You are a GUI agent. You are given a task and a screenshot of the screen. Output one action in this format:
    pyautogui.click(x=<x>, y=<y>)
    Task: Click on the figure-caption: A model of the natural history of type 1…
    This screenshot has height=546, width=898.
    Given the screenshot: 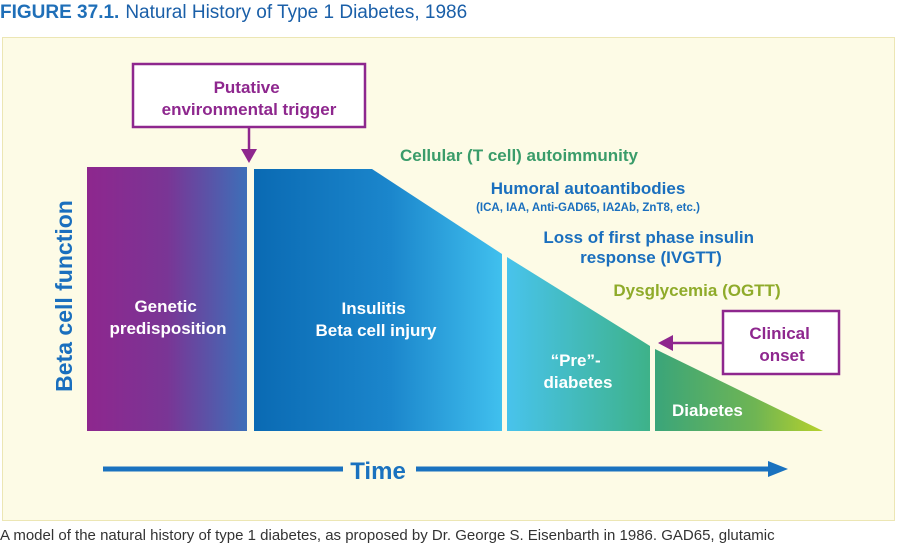 What is the action you would take?
    pyautogui.click(x=387, y=535)
    